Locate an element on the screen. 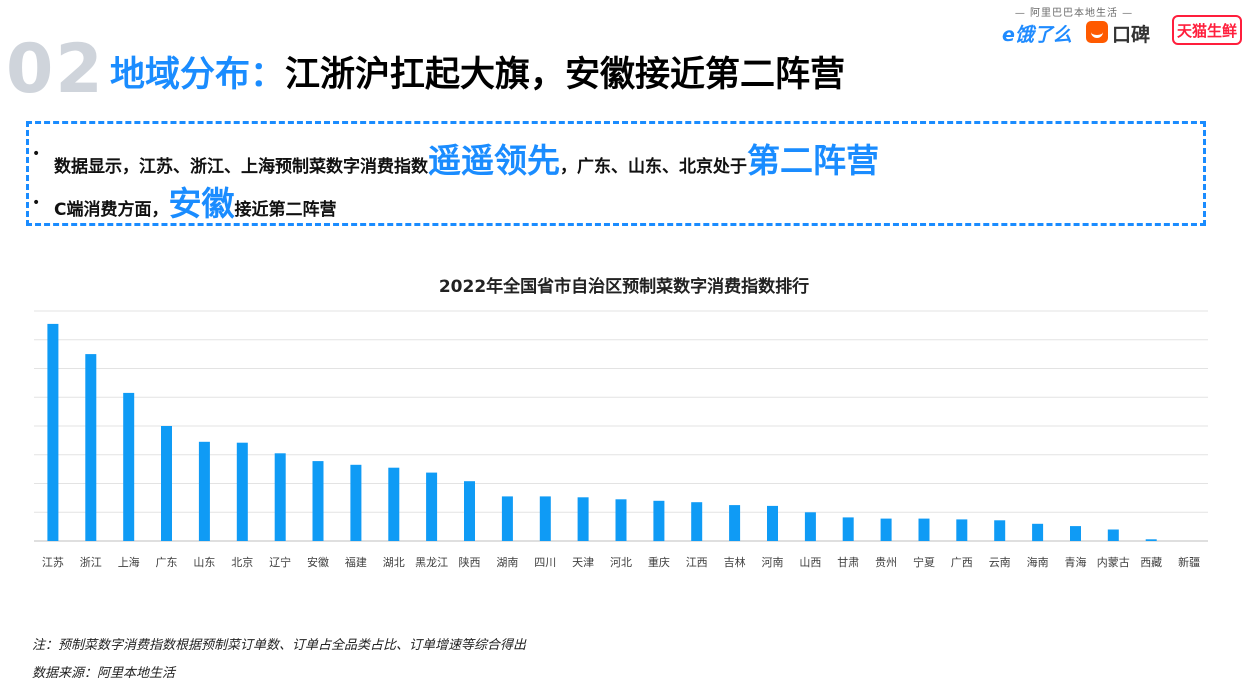 The width and height of the screenshot is (1248, 683). page-title: 地域分布：江浙沪扛起大旗，安徽接近第二阵营 is located at coordinates (477, 75).